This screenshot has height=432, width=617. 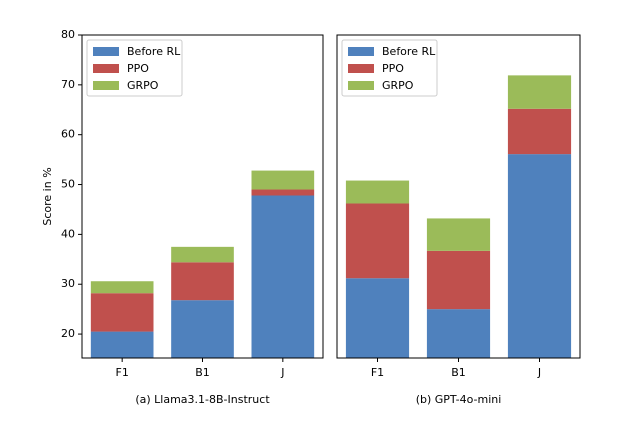 What do you see at coordinates (68, 34) in the screenshot?
I see `y-tick-label: 80` at bounding box center [68, 34].